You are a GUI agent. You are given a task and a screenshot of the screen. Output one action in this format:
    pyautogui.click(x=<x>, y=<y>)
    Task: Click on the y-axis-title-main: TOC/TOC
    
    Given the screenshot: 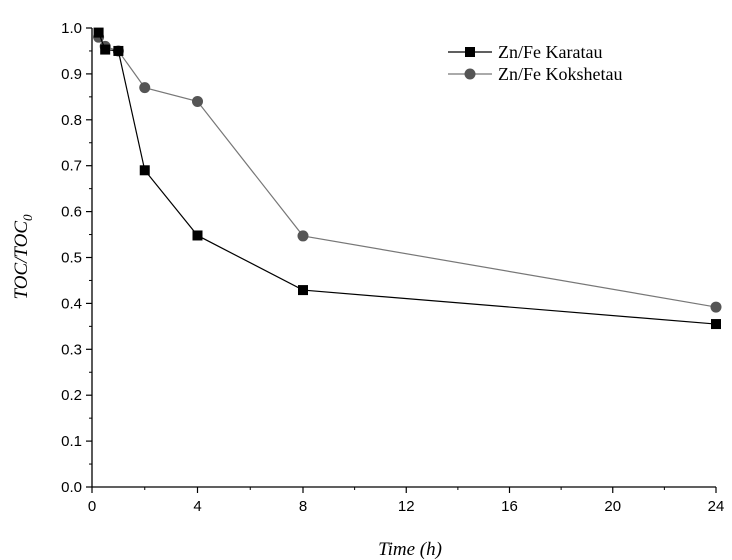 What is the action you would take?
    pyautogui.click(x=21, y=260)
    